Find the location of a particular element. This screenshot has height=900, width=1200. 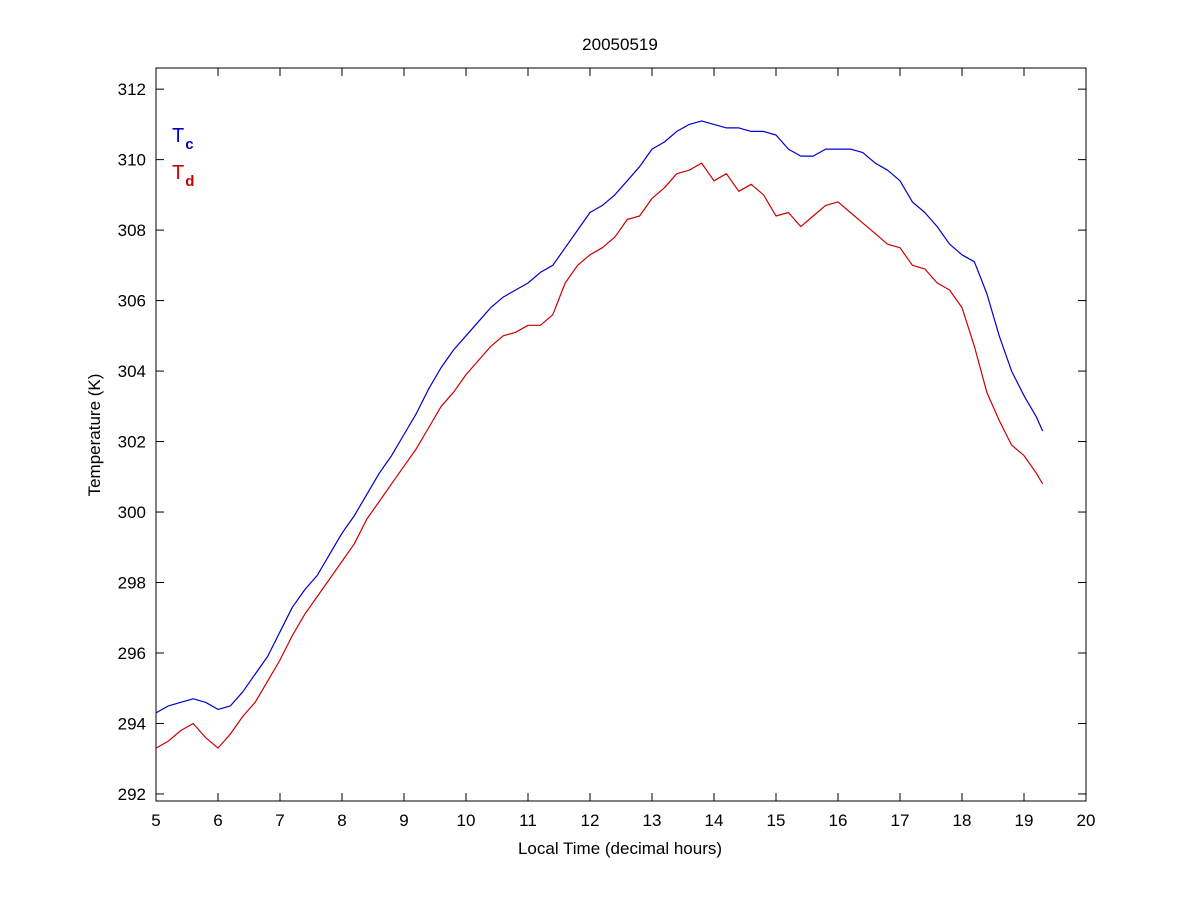

x-tick-label: 17 is located at coordinates (900, 820).